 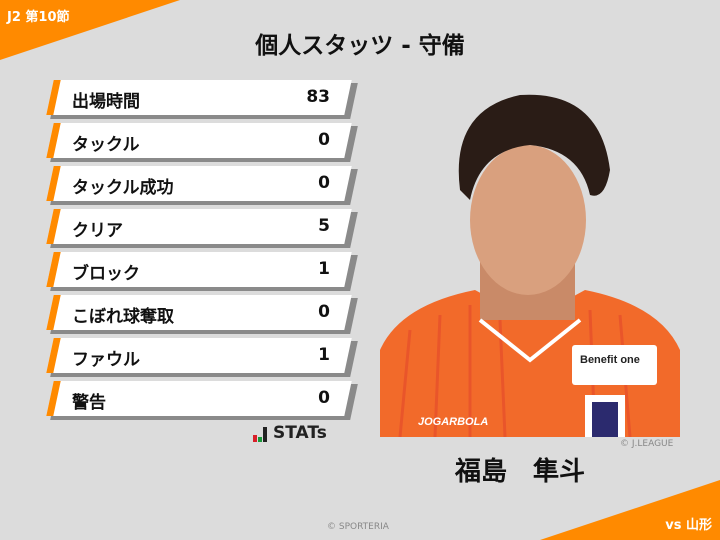 I want to click on round-label: J2 第10節, so click(x=38, y=17).